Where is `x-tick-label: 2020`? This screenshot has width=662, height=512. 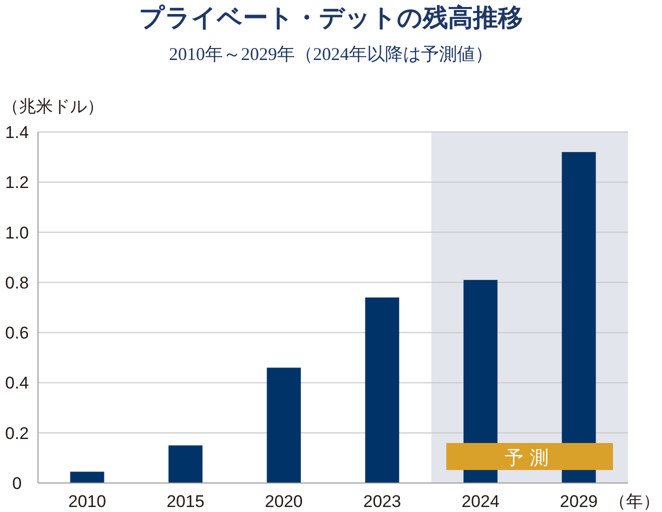 x-tick-label: 2020 is located at coordinates (283, 501).